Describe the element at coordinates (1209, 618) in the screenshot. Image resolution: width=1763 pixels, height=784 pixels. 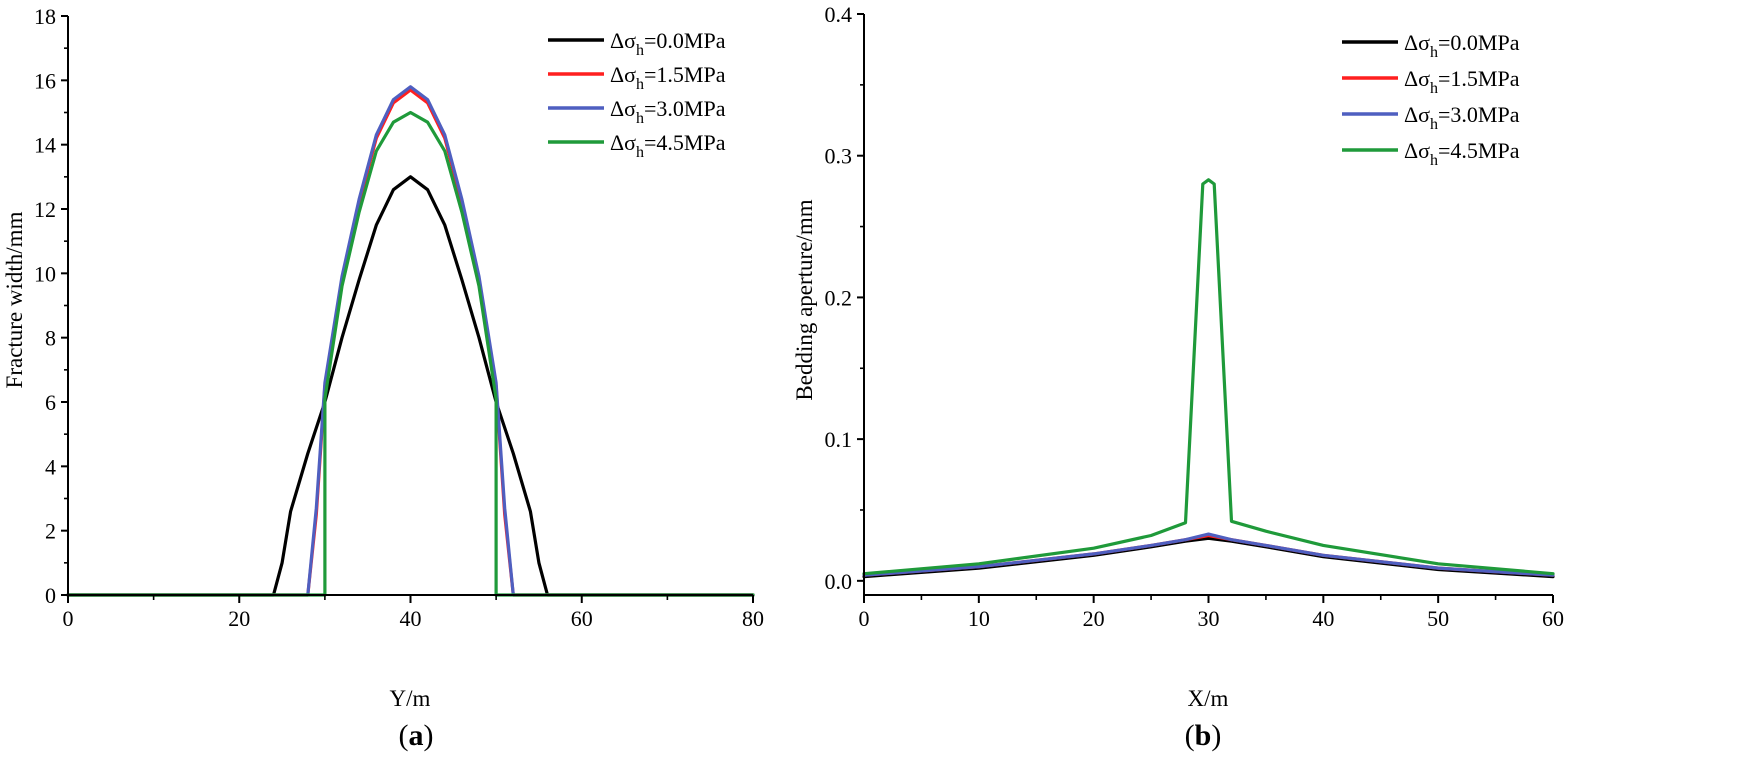
I see `x-tick-label: 30` at that location.